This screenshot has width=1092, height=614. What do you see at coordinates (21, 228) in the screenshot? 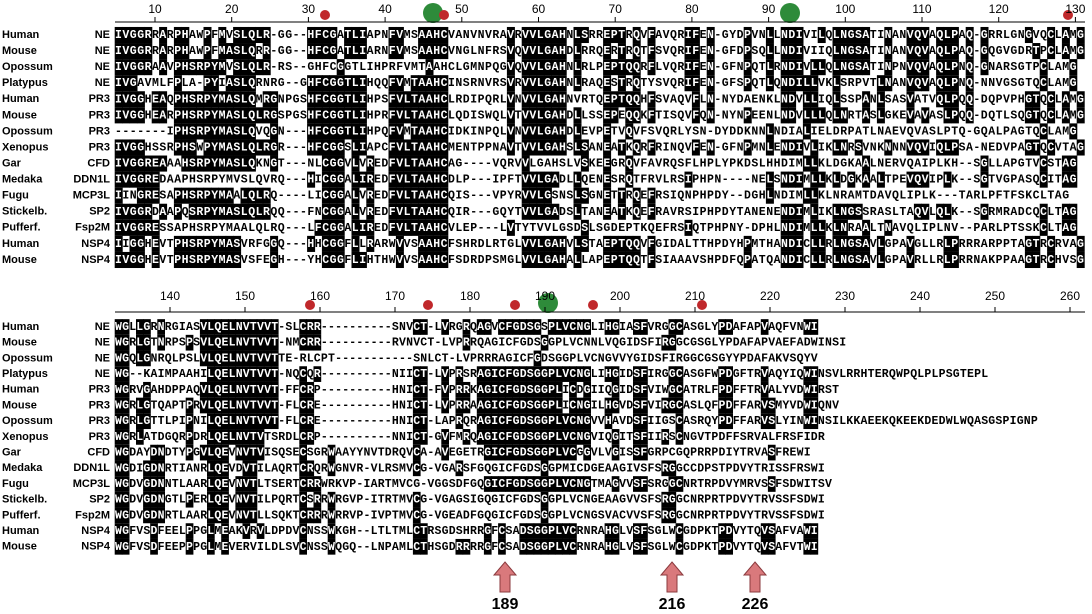
I see `species-label: Pufferf.` at bounding box center [21, 228].